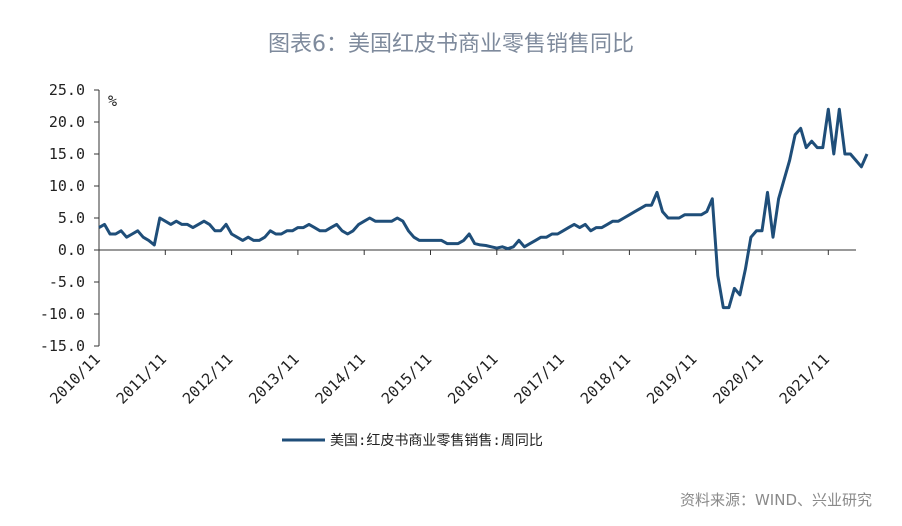  What do you see at coordinates (207, 378) in the screenshot?
I see `x-tick-label: 2012/11` at bounding box center [207, 378].